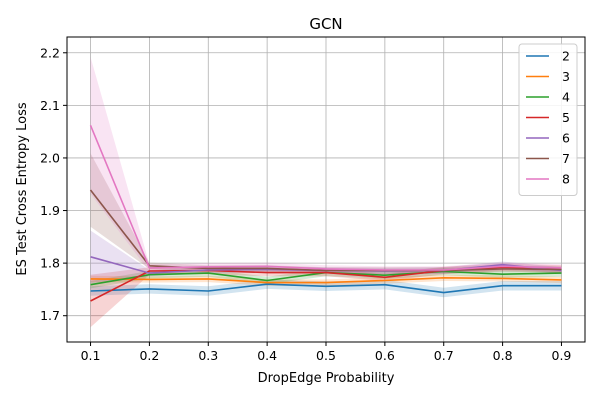 The width and height of the screenshot is (600, 400). What do you see at coordinates (50, 52) in the screenshot?
I see `y-tick-label: 2.2` at bounding box center [50, 52].